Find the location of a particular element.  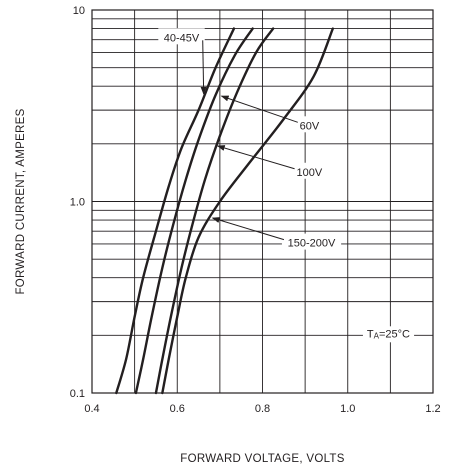

temperature-annotation: TA=25°C is located at coordinates (388, 334).